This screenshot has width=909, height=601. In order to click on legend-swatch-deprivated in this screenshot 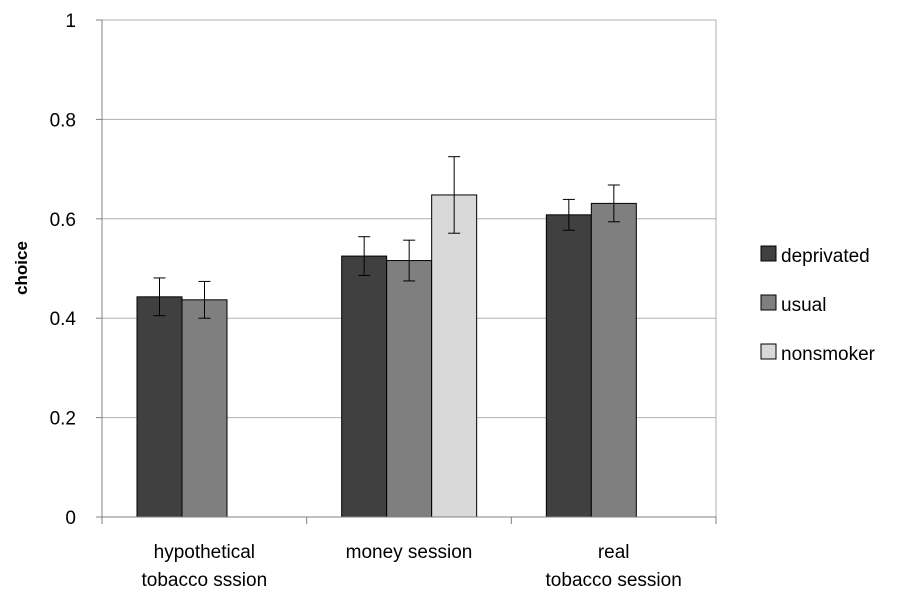, I will do `click(768, 253)`.